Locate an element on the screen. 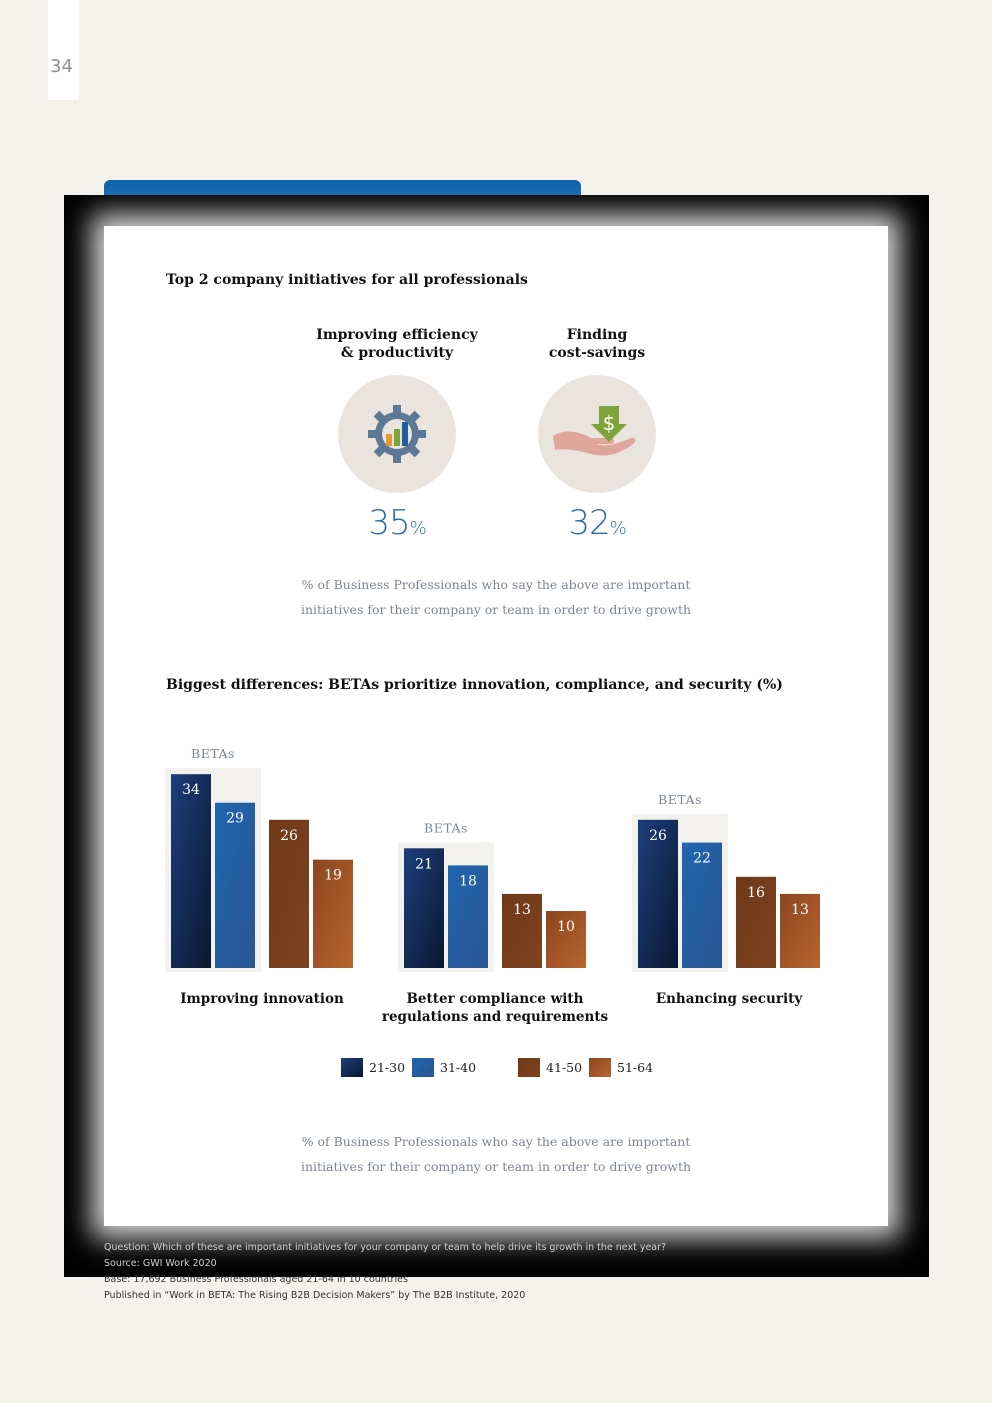 The height and width of the screenshot is (1403, 992). initiative-label: Finding cost-savings is located at coordinates (597, 344).